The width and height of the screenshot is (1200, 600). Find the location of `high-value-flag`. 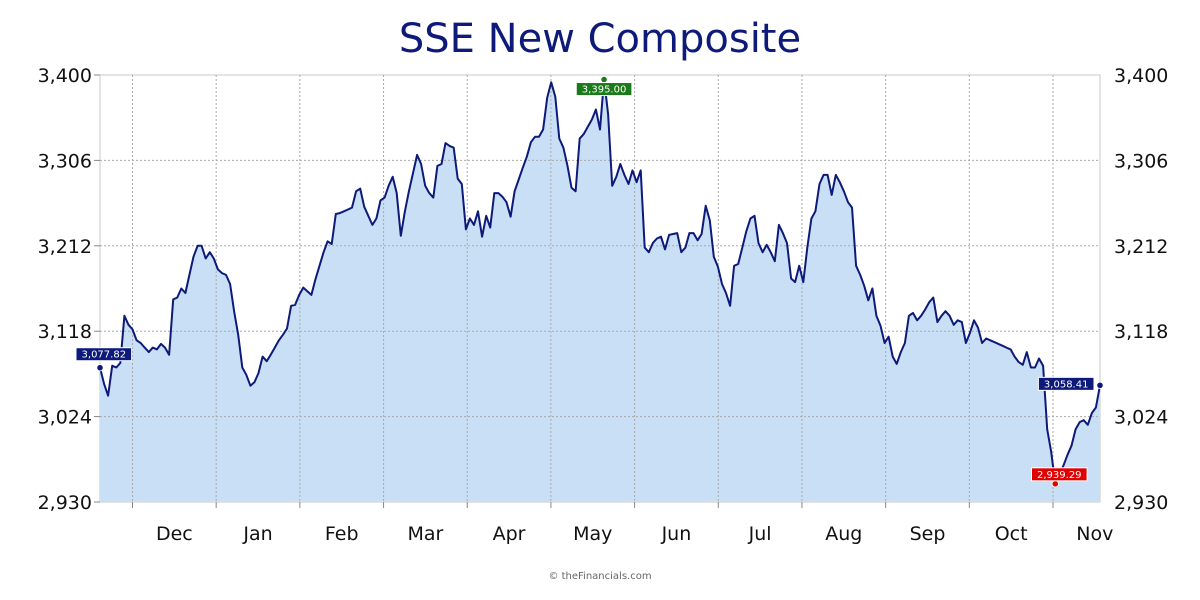

high-value-flag is located at coordinates (604, 89).